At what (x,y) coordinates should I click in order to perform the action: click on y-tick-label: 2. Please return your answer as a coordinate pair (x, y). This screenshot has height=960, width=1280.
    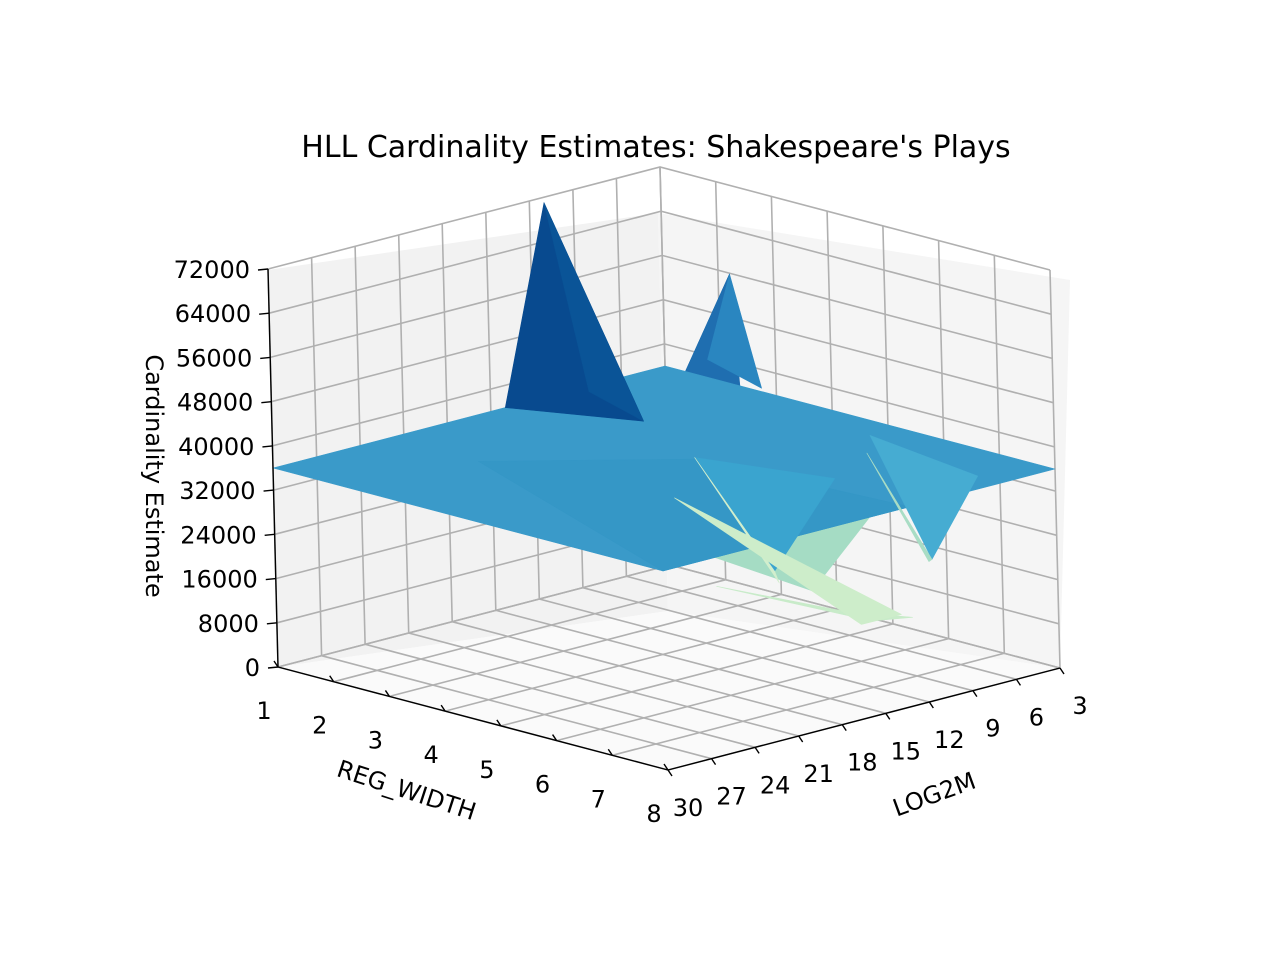
    Looking at the image, I should click on (319, 726).